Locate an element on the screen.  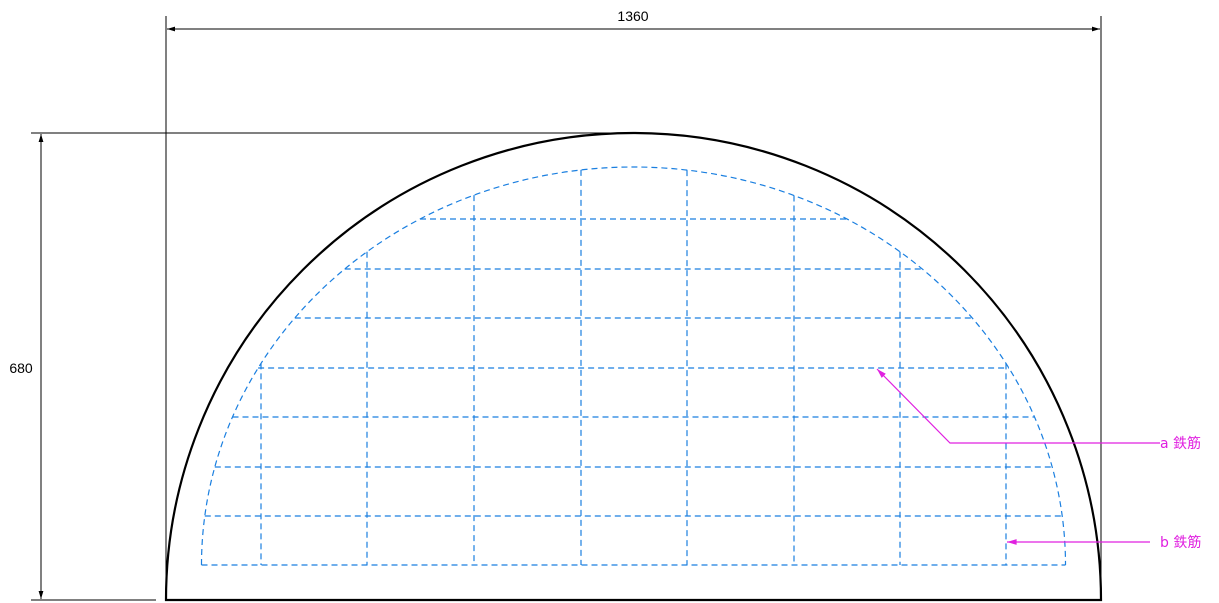
callout-a: a 鉄筋 is located at coordinates (1038, 410).